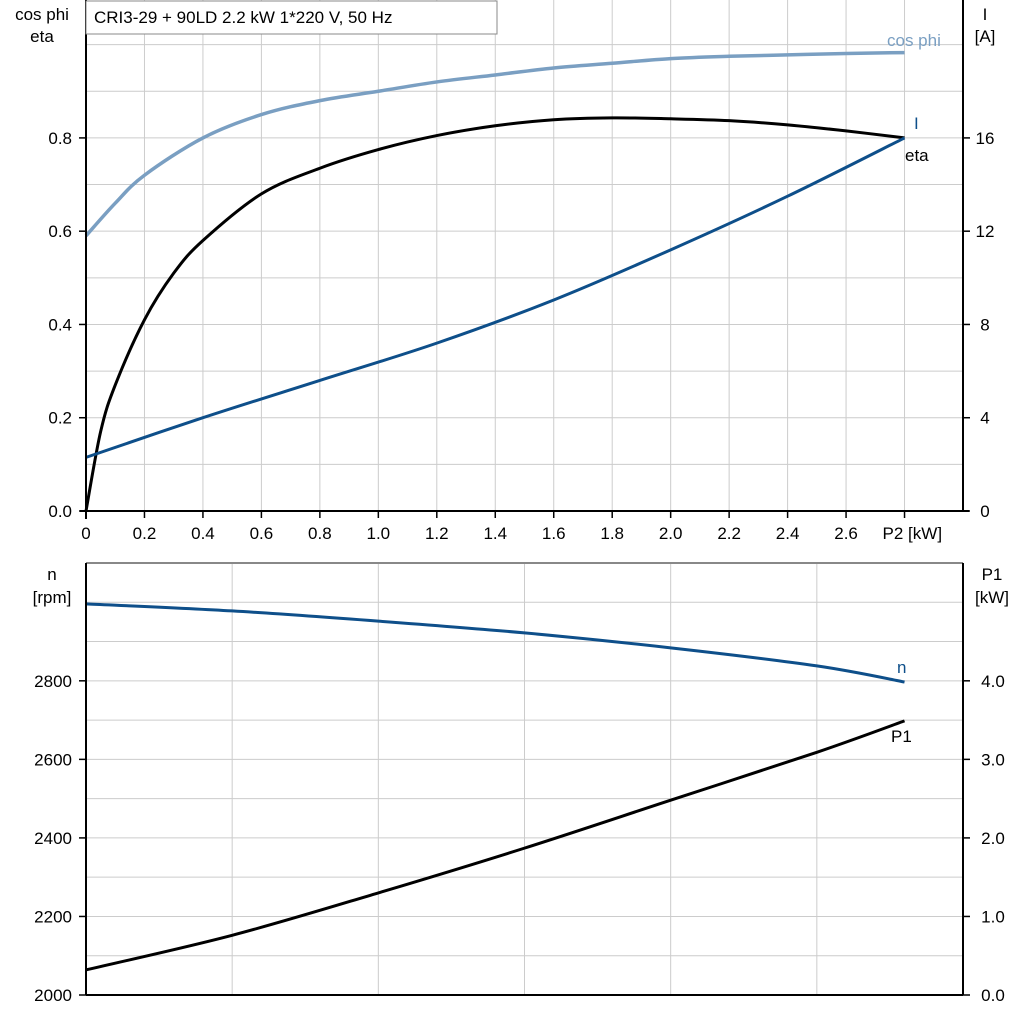 The width and height of the screenshot is (1024, 1024). What do you see at coordinates (262, 533) in the screenshot?
I see `x-tick-label: 0.6` at bounding box center [262, 533].